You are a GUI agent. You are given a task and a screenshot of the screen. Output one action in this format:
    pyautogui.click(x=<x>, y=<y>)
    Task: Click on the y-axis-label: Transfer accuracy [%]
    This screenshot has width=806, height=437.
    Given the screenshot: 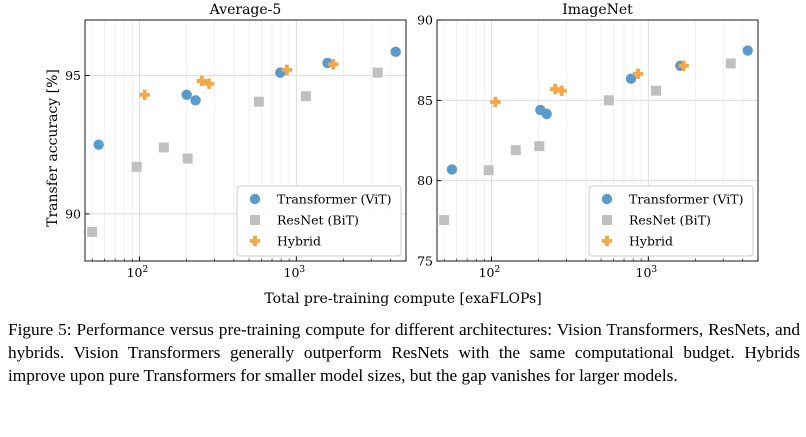 What is the action you would take?
    pyautogui.click(x=53, y=148)
    